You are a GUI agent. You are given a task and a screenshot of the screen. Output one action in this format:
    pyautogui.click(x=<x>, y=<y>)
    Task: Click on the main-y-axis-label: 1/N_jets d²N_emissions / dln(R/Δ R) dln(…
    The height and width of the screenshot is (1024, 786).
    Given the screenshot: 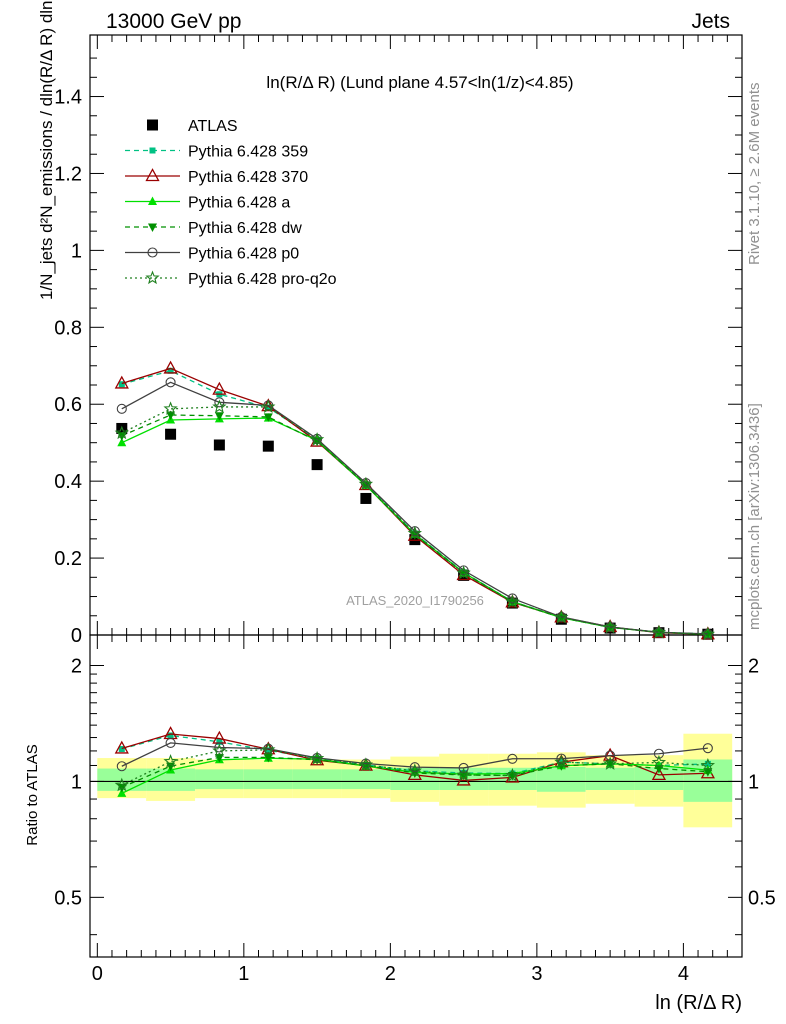 What is the action you would take?
    pyautogui.click(x=46, y=150)
    